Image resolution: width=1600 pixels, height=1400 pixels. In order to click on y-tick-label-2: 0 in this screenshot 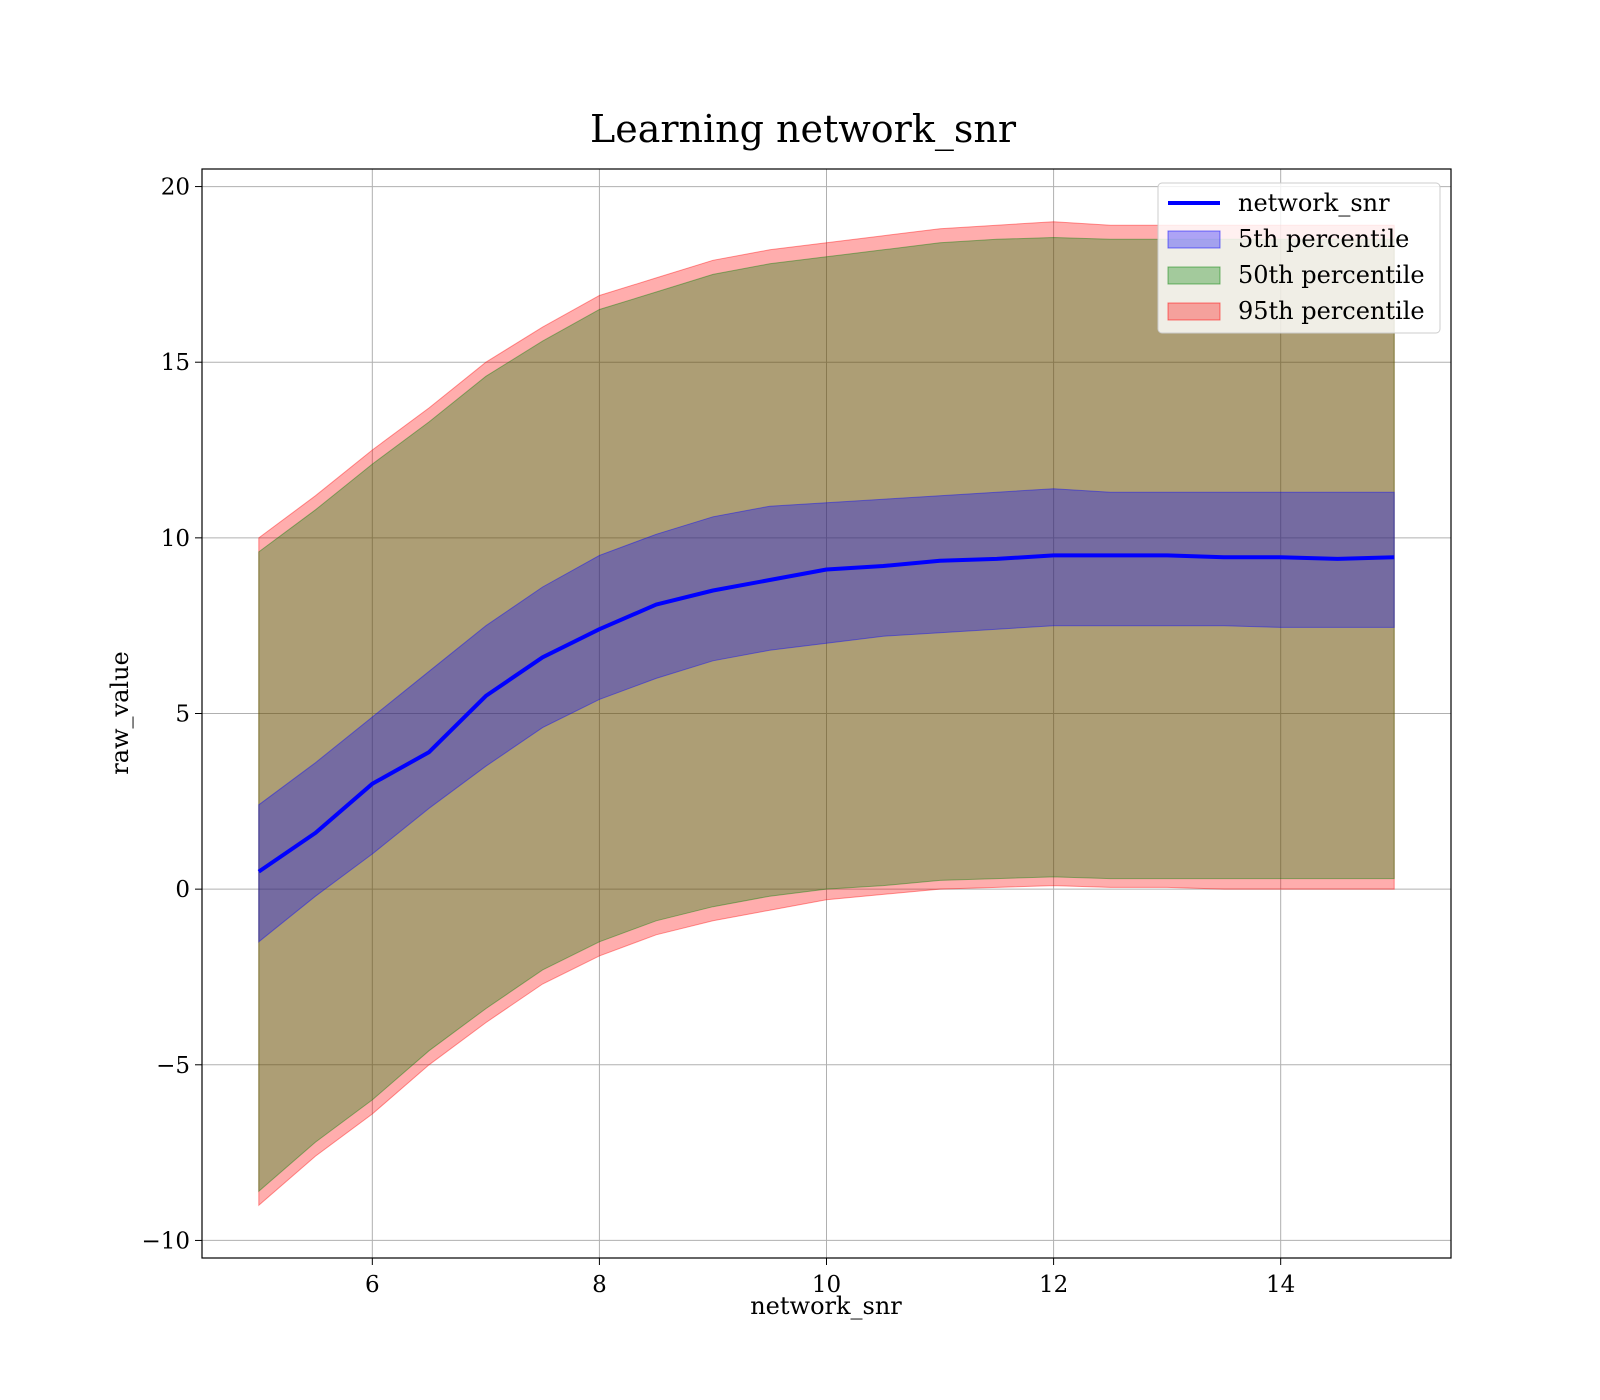, I will do `click(182, 890)`.